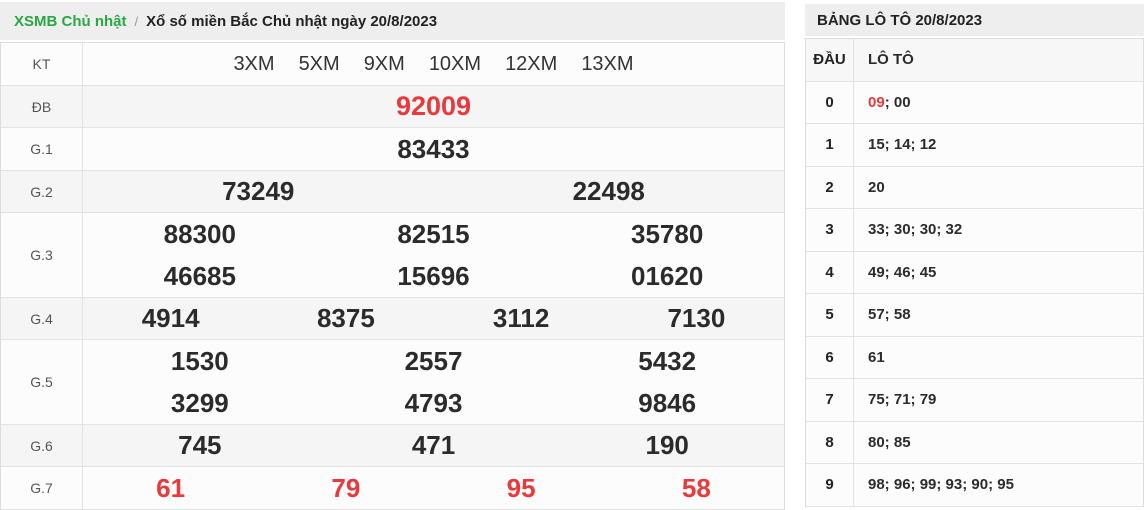  What do you see at coordinates (891, 60) in the screenshot?
I see `loto-header-loto: LÔ TÔ` at bounding box center [891, 60].